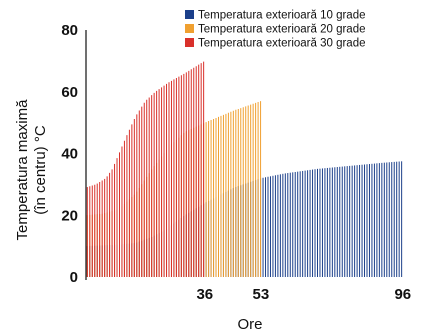 Image resolution: width=422 pixels, height=333 pixels. Describe the element at coordinates (282, 16) in the screenshot. I see `legend-label: Temperatura exterioară 10 grade` at that location.